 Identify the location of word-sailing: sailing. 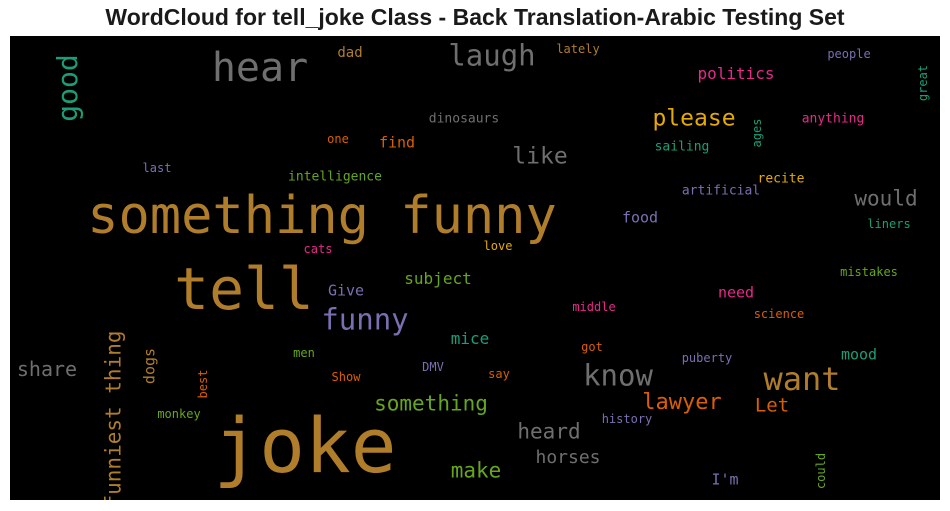
(682, 147).